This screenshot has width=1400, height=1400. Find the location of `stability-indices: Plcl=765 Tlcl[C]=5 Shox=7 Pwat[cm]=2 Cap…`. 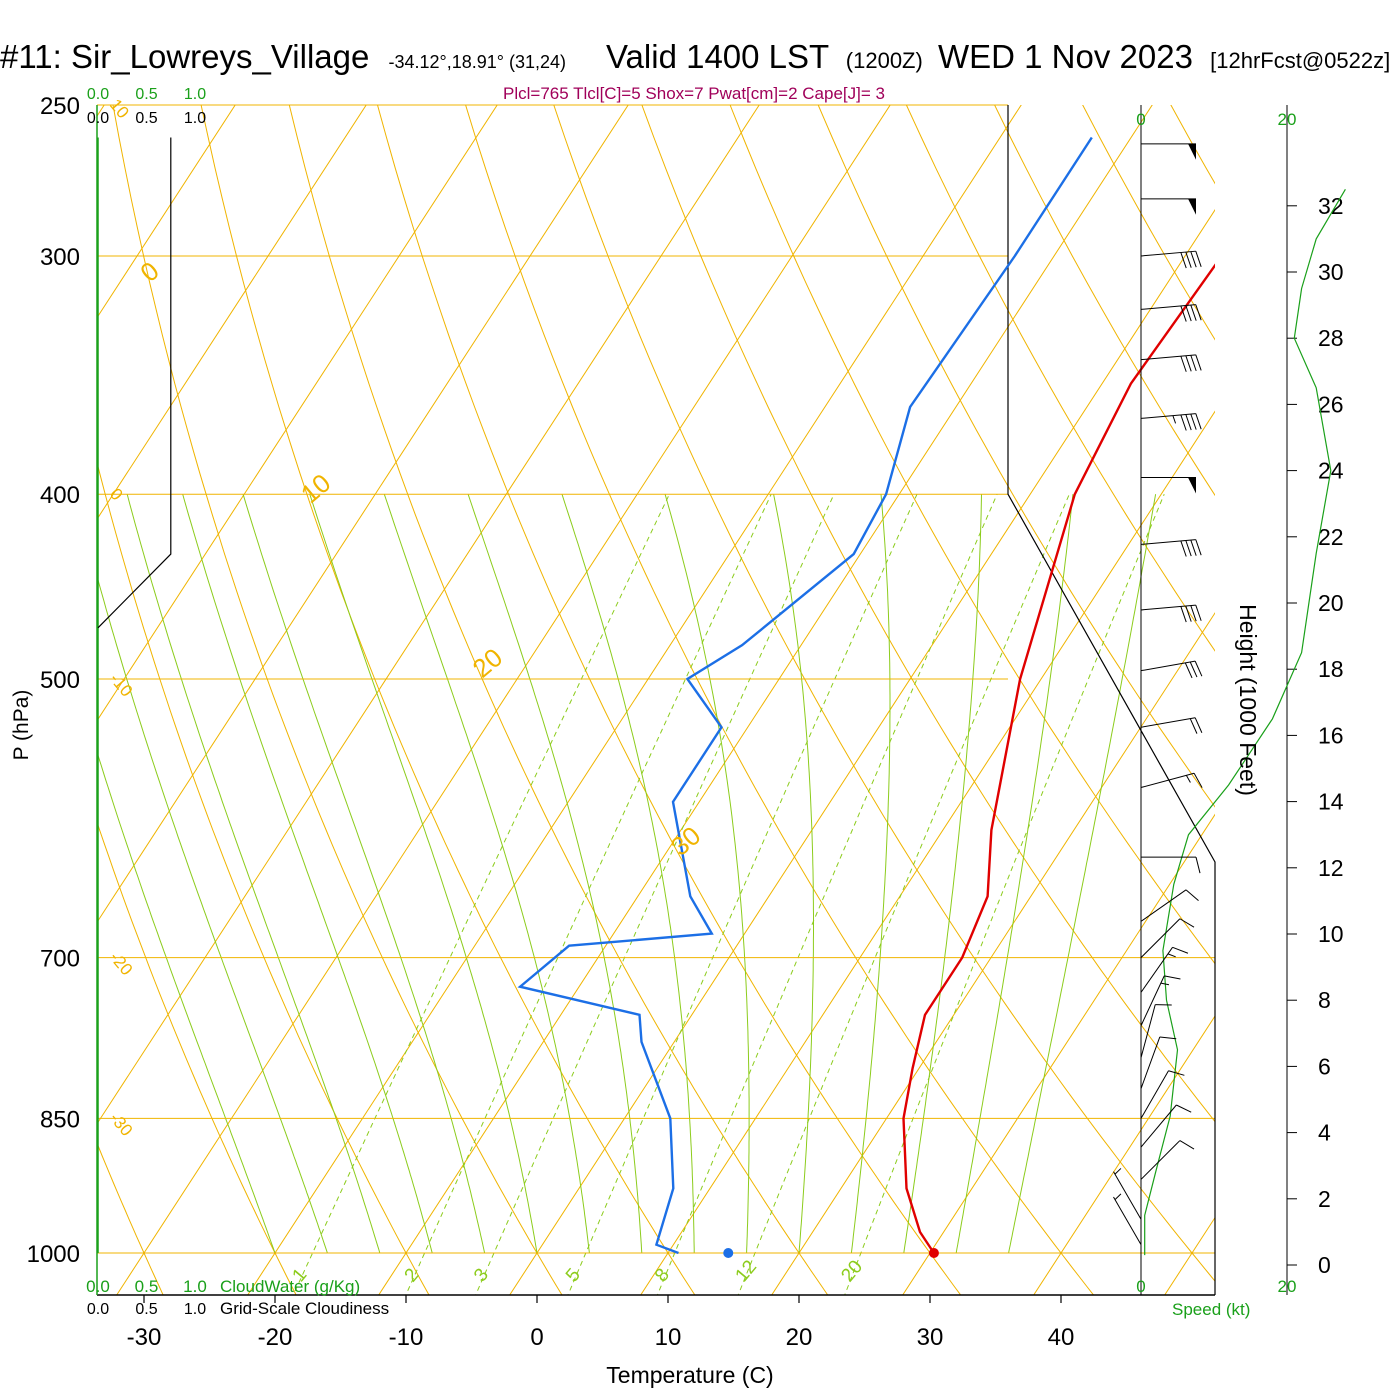

stability-indices: Plcl=765 Tlcl[C]=5 Shox=7 Pwat[cm]=2 Cap… is located at coordinates (694, 93).